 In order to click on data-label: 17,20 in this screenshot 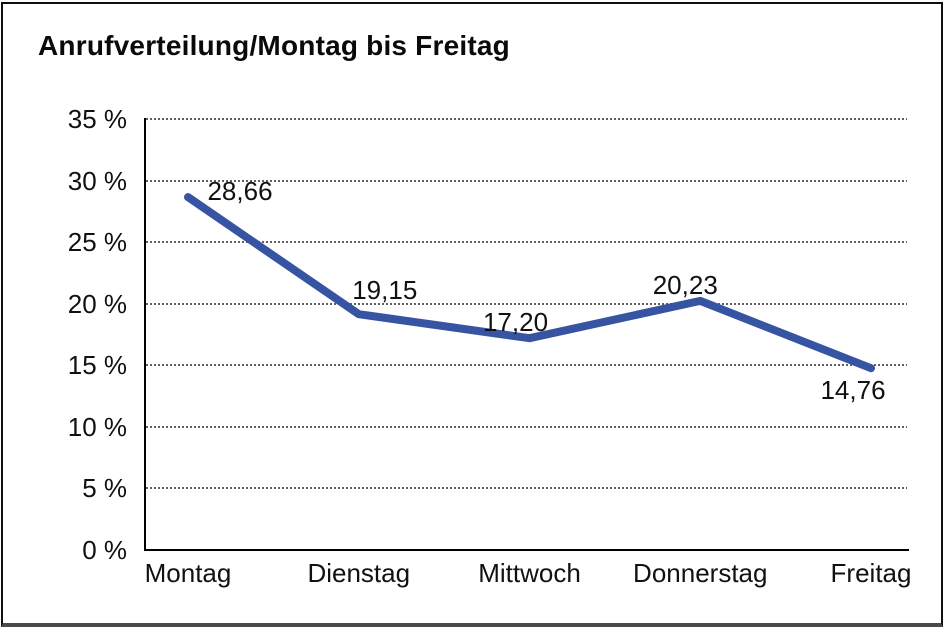, I will do `click(515, 322)`.